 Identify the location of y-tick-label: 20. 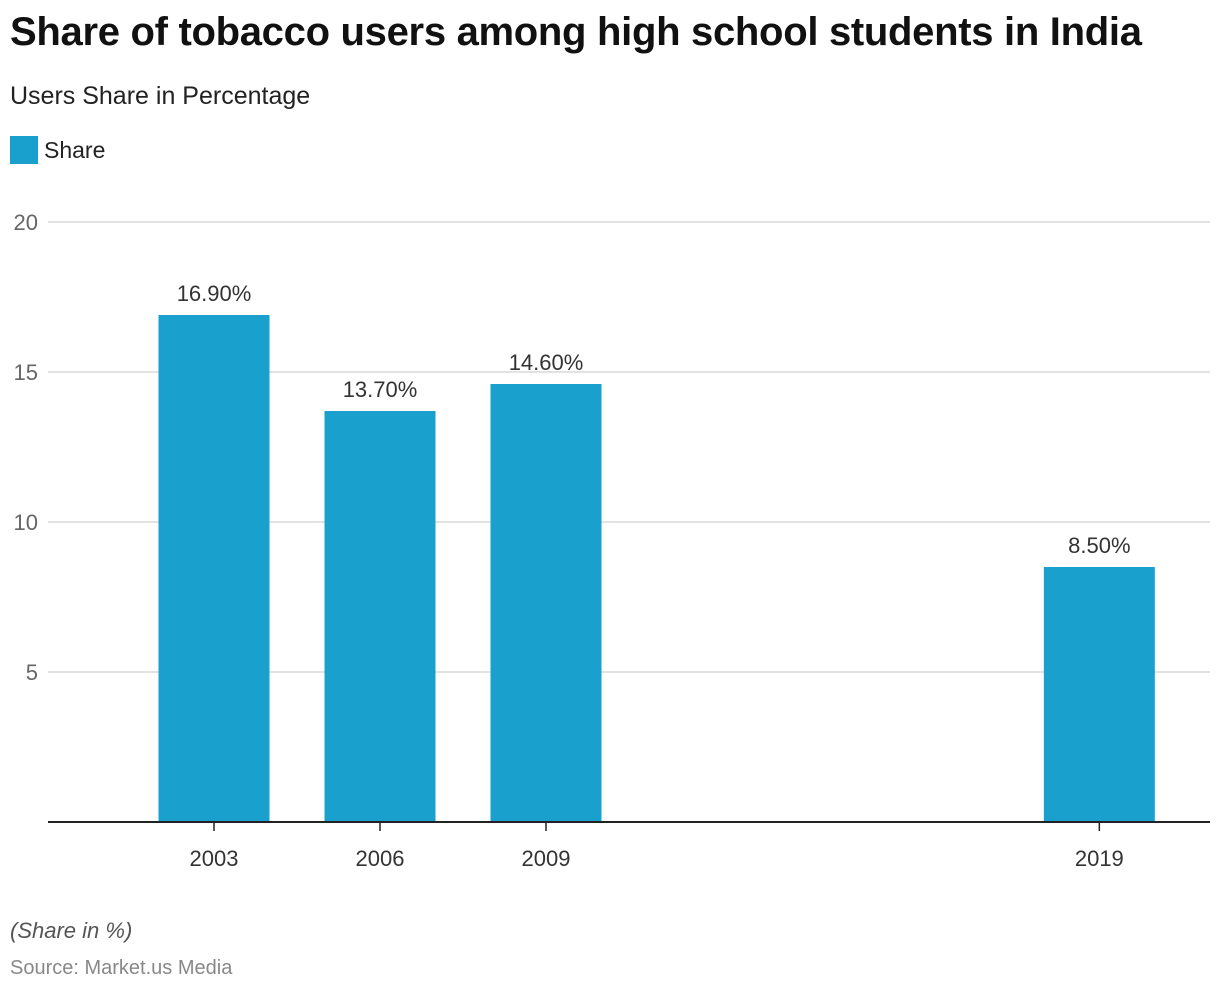
(26, 222).